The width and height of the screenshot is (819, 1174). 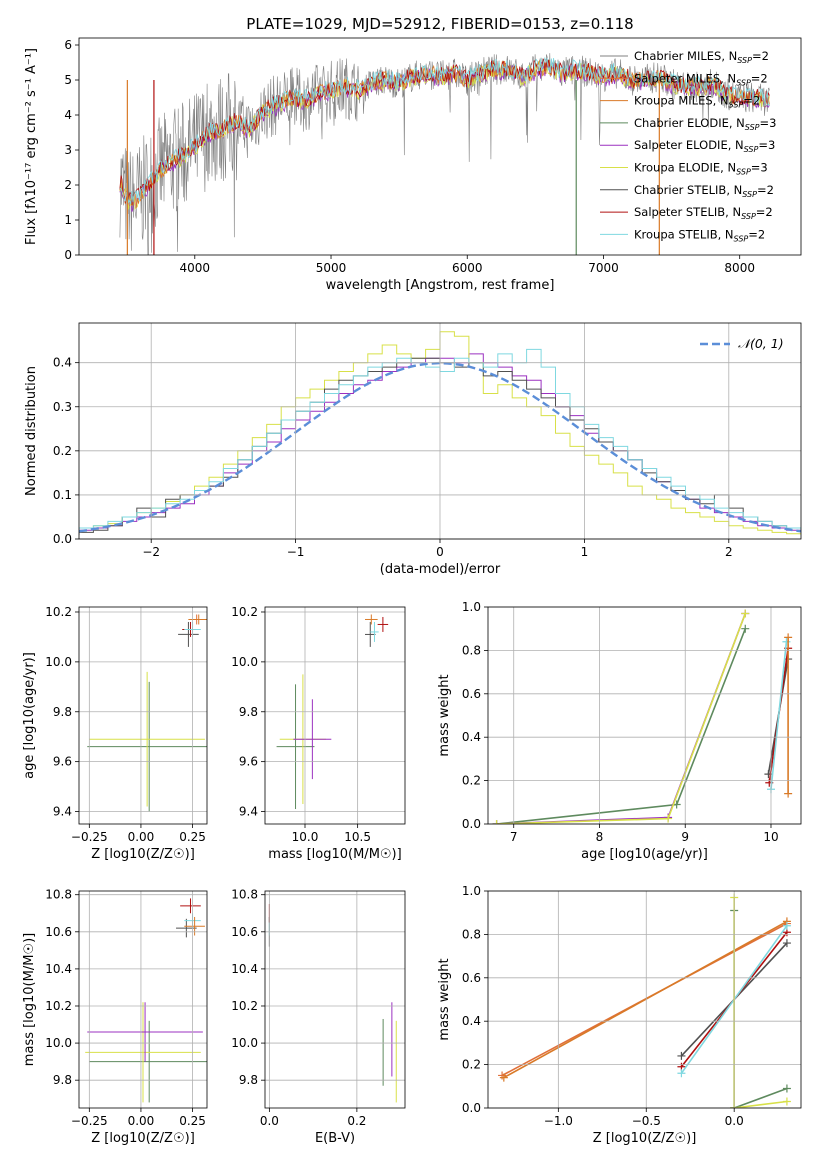 What do you see at coordinates (603, 268) in the screenshot?
I see `x-tick-label: 7000` at bounding box center [603, 268].